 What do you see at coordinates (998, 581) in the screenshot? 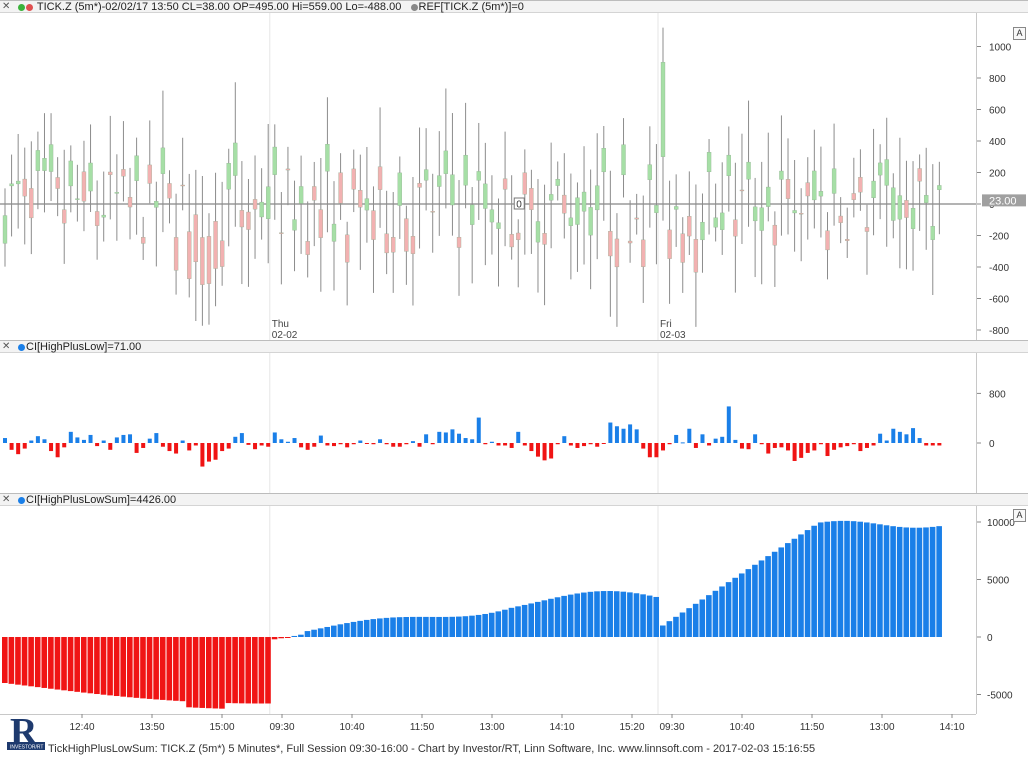
I see `y-tick-label: 5000` at bounding box center [998, 581].